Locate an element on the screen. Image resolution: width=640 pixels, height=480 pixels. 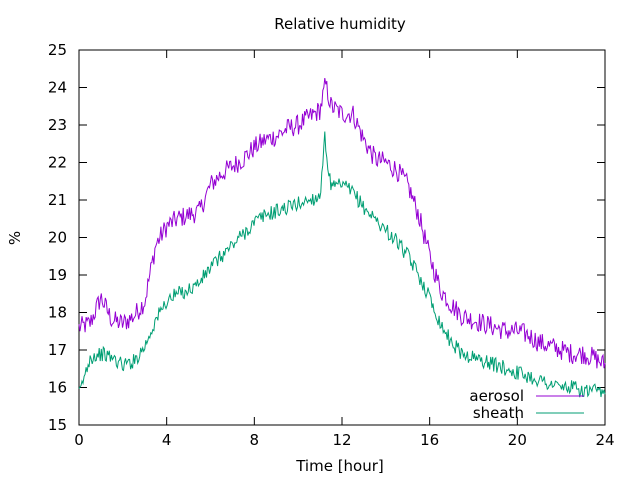
y-tick-label: 18 is located at coordinates (57, 313).